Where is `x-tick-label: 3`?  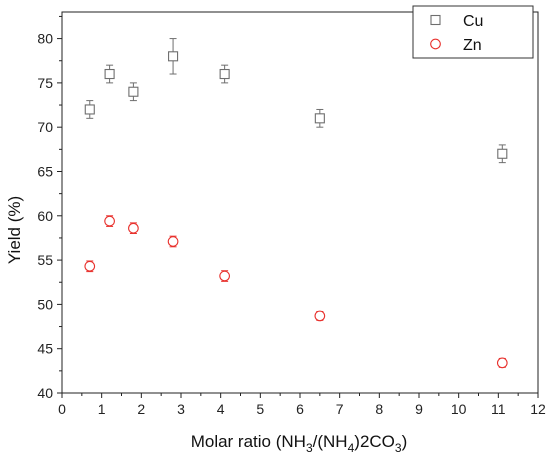 x-tick-label: 3 is located at coordinates (181, 409).